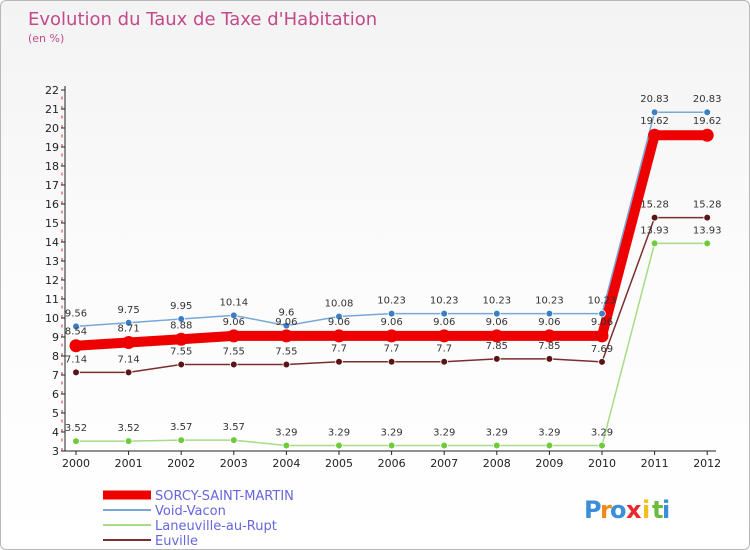 The height and width of the screenshot is (550, 750). I want to click on x-tick-label: 2005, so click(339, 463).